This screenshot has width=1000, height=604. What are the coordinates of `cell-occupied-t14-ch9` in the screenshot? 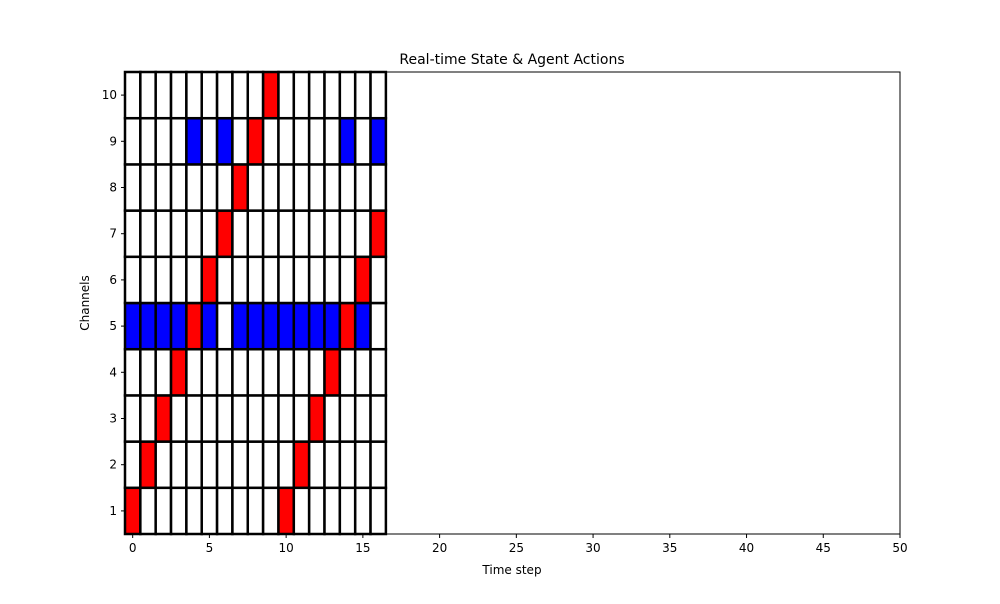 It's located at (347, 141).